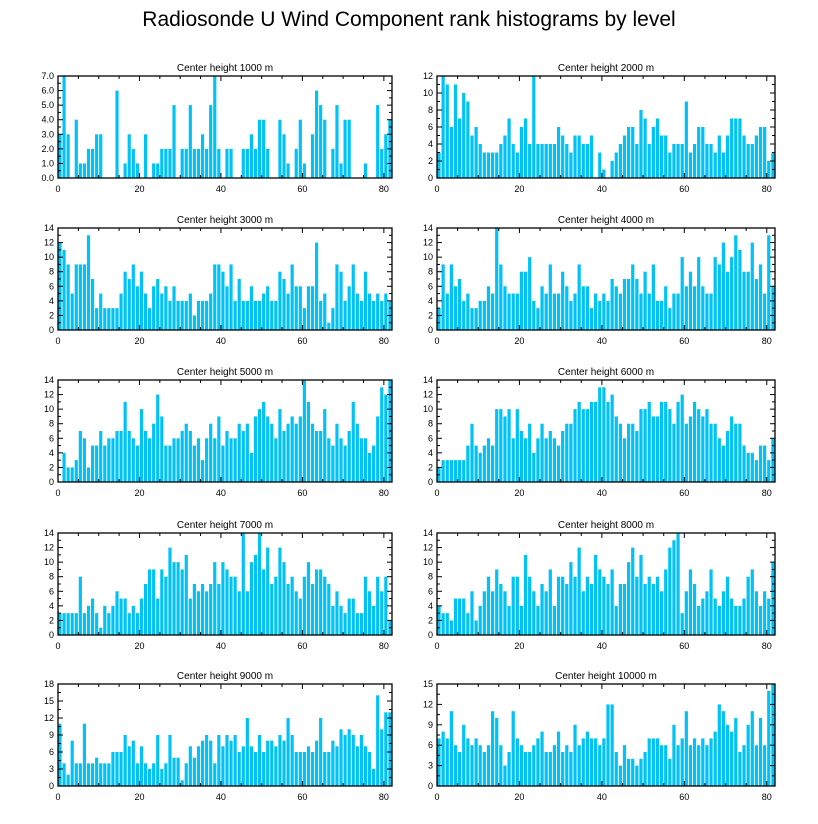 This screenshot has width=818, height=824. I want to click on x-tick-label: 40, so click(221, 797).